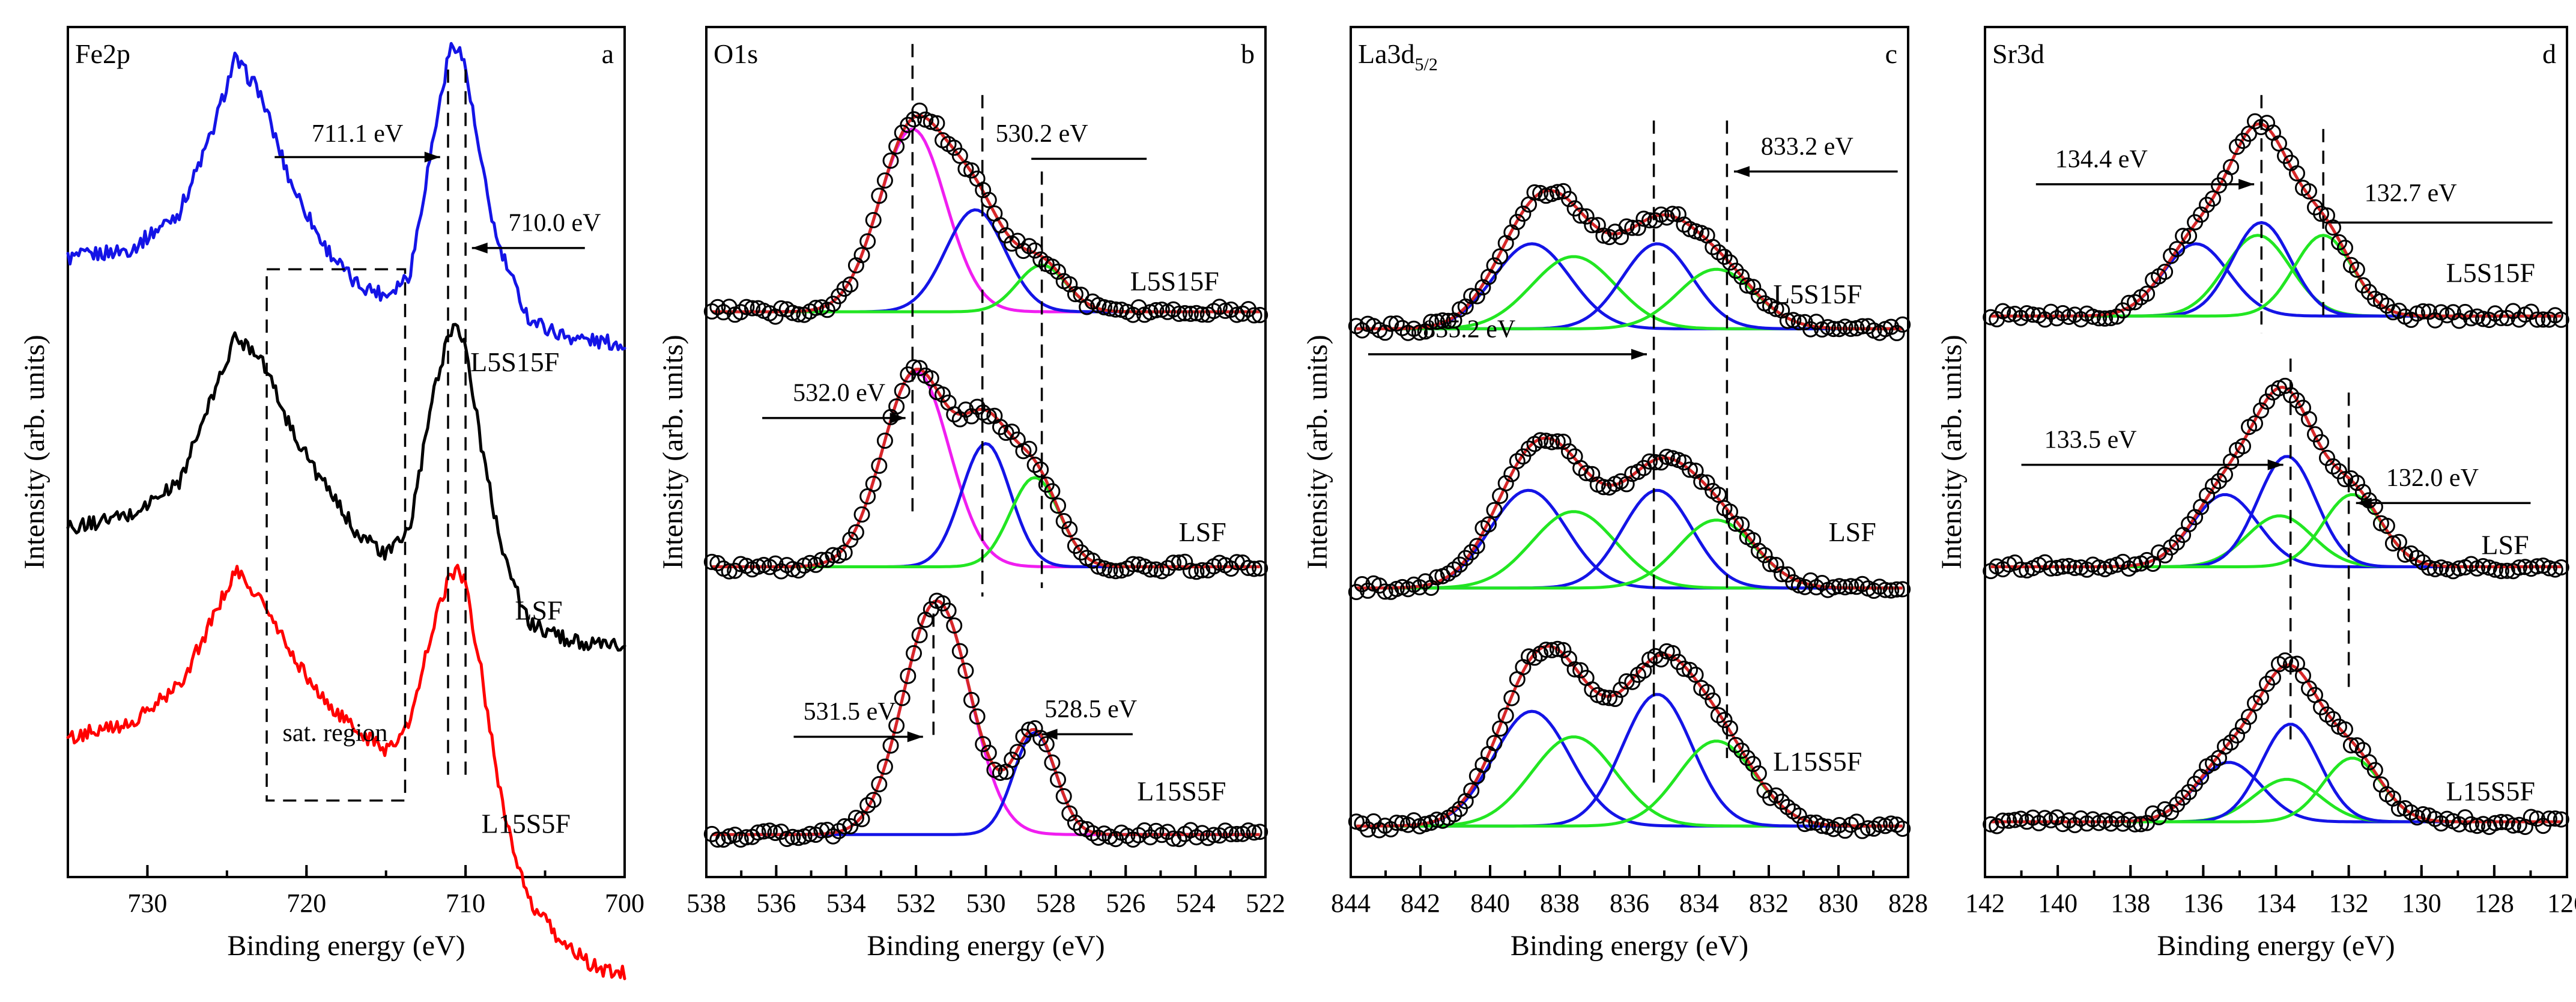 This screenshot has width=2576, height=1002. I want to click on x-tick-label: 530, so click(986, 903).